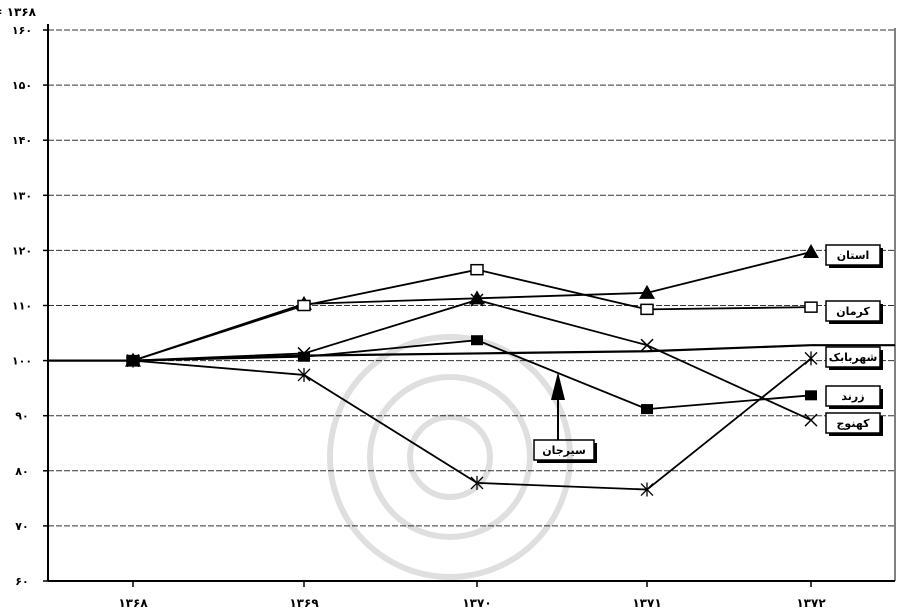 Image resolution: width=900 pixels, height=614 pixels. I want to click on series-label: استان, so click(853, 255).